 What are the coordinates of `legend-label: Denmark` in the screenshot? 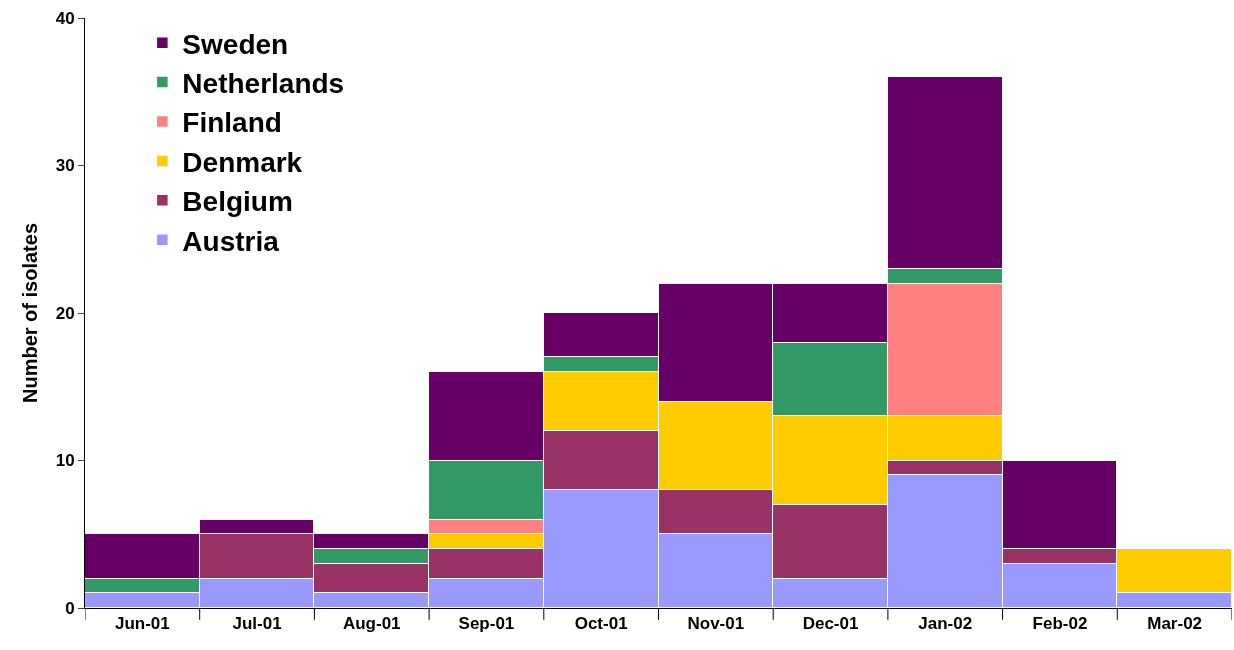 It's located at (242, 162).